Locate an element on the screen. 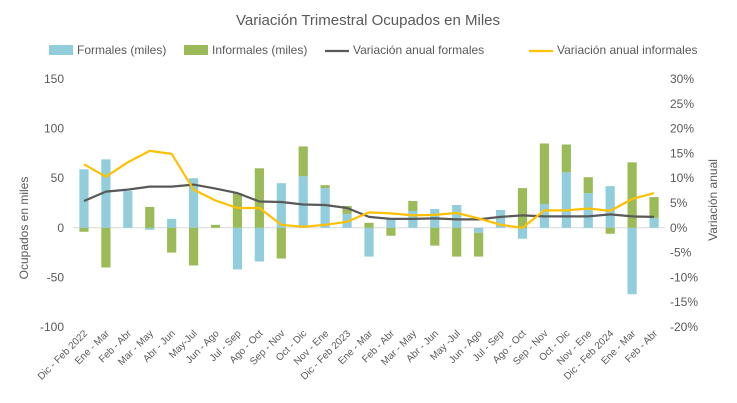  y-tick-label: 100 is located at coordinates (54, 129).